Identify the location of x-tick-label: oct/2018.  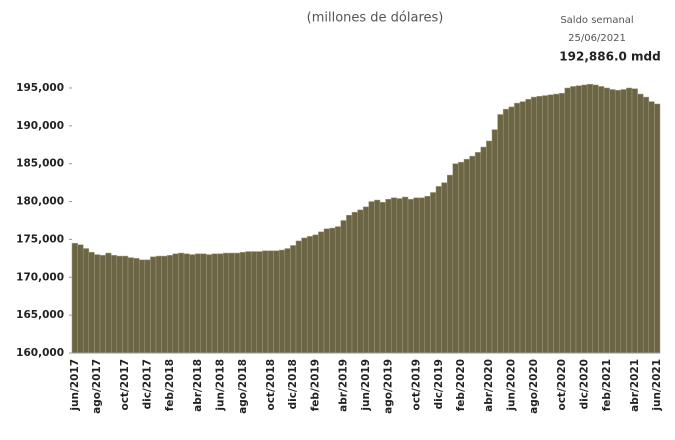
(271, 385).